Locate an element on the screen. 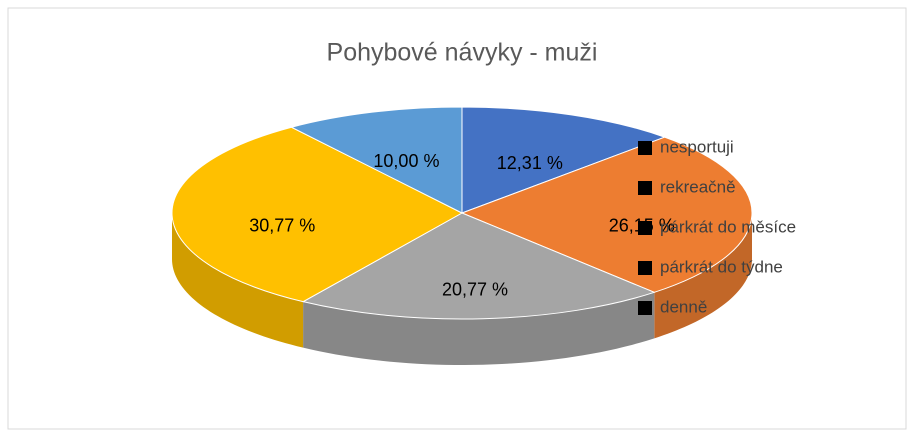 The height and width of the screenshot is (430, 907). legend-label: párkrát do týdne is located at coordinates (721, 266).